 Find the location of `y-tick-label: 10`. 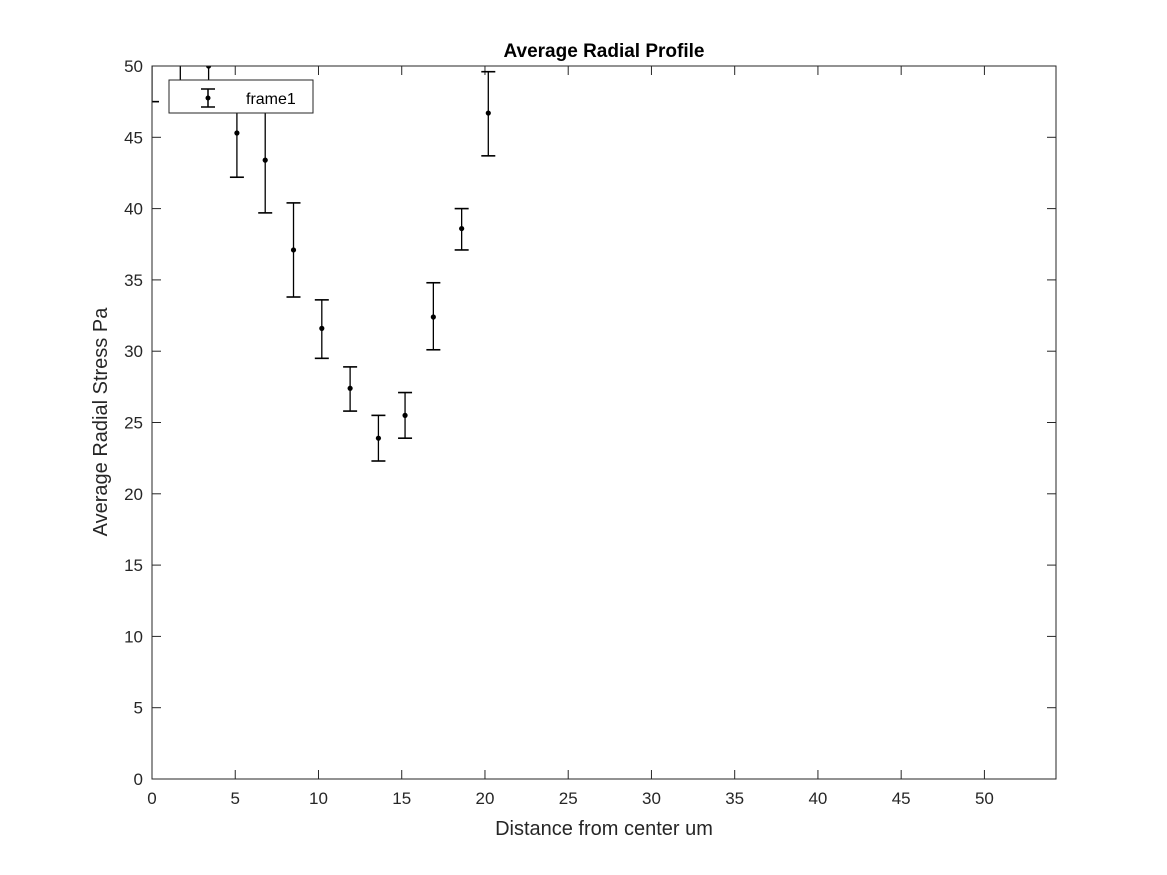

y-tick-label: 10 is located at coordinates (133, 636).